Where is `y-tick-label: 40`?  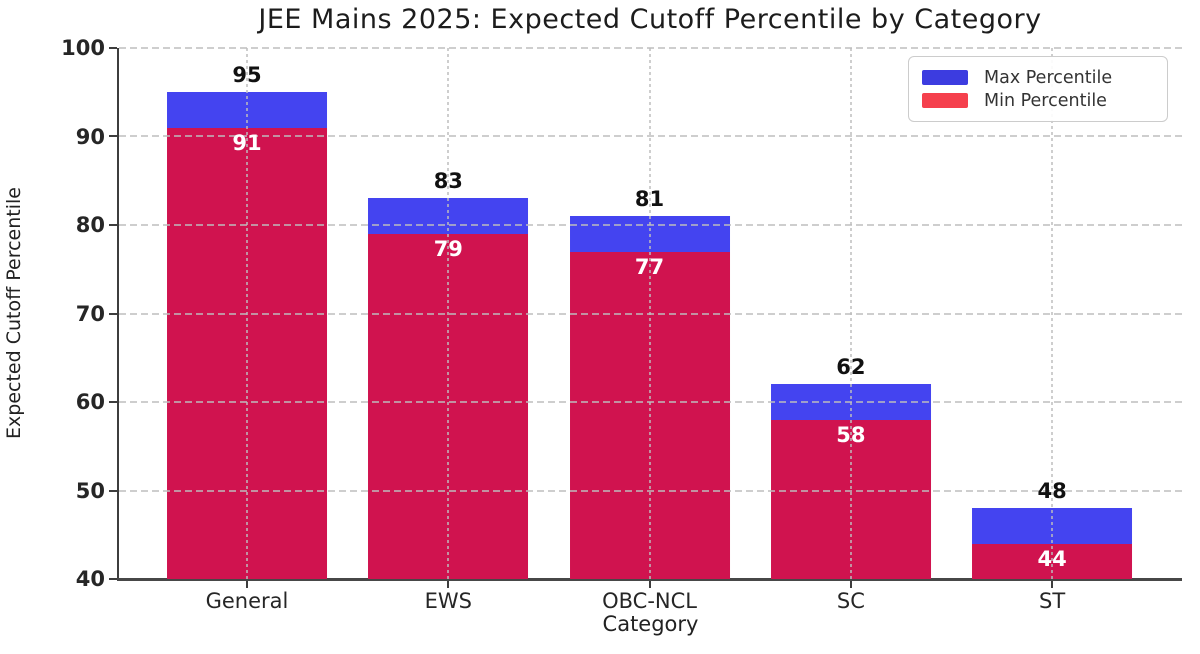 y-tick-label: 40 is located at coordinates (90, 579).